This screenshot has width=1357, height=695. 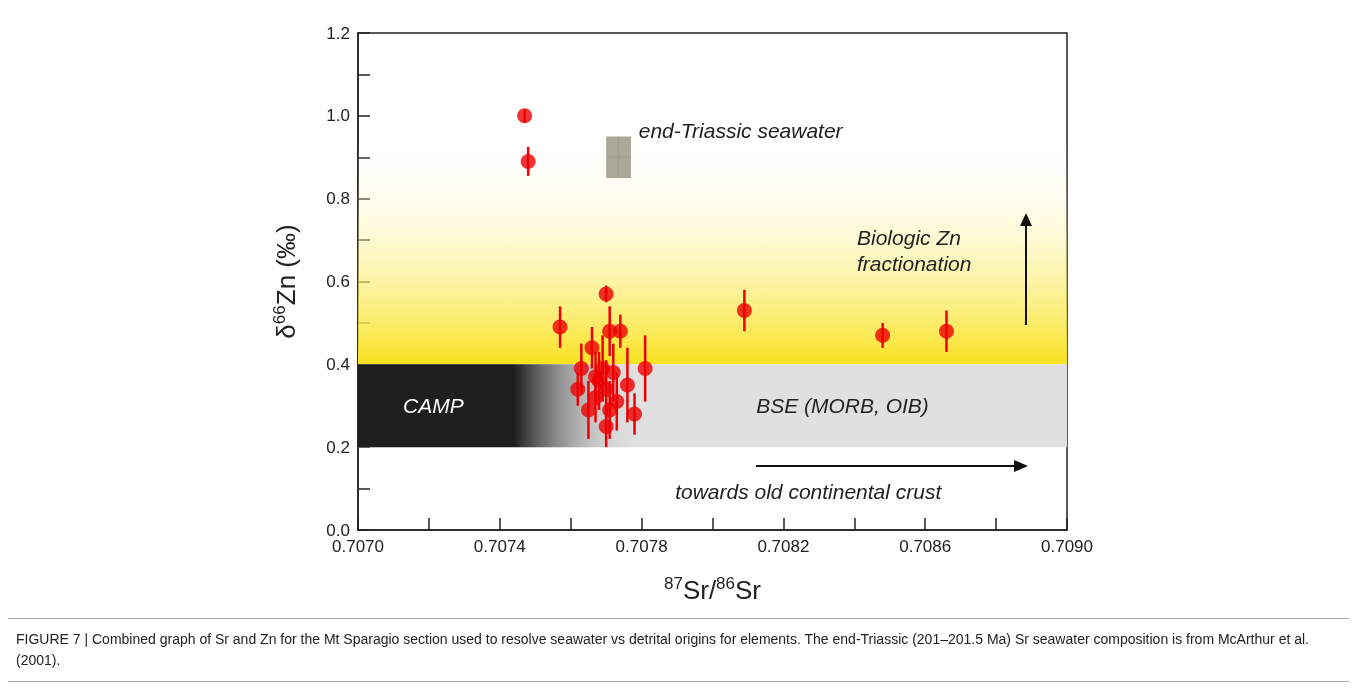 What do you see at coordinates (338, 447) in the screenshot?
I see `y-tick-label: 0.2` at bounding box center [338, 447].